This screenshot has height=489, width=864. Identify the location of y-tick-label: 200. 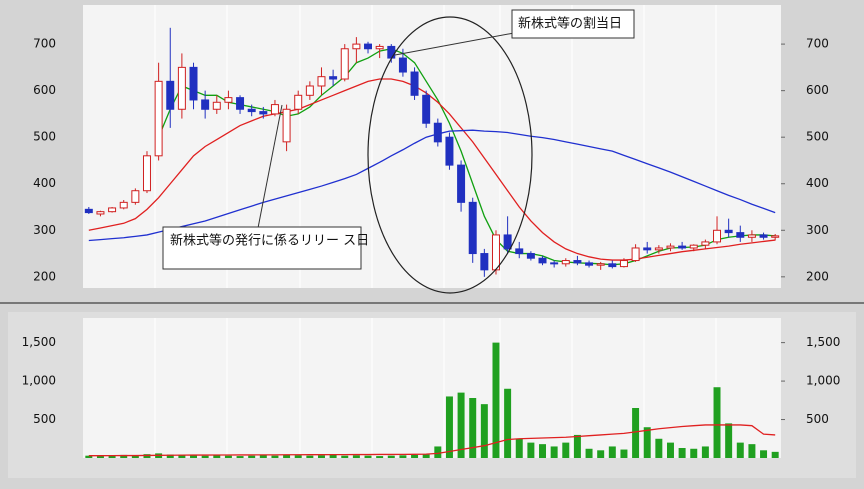
(44, 276).